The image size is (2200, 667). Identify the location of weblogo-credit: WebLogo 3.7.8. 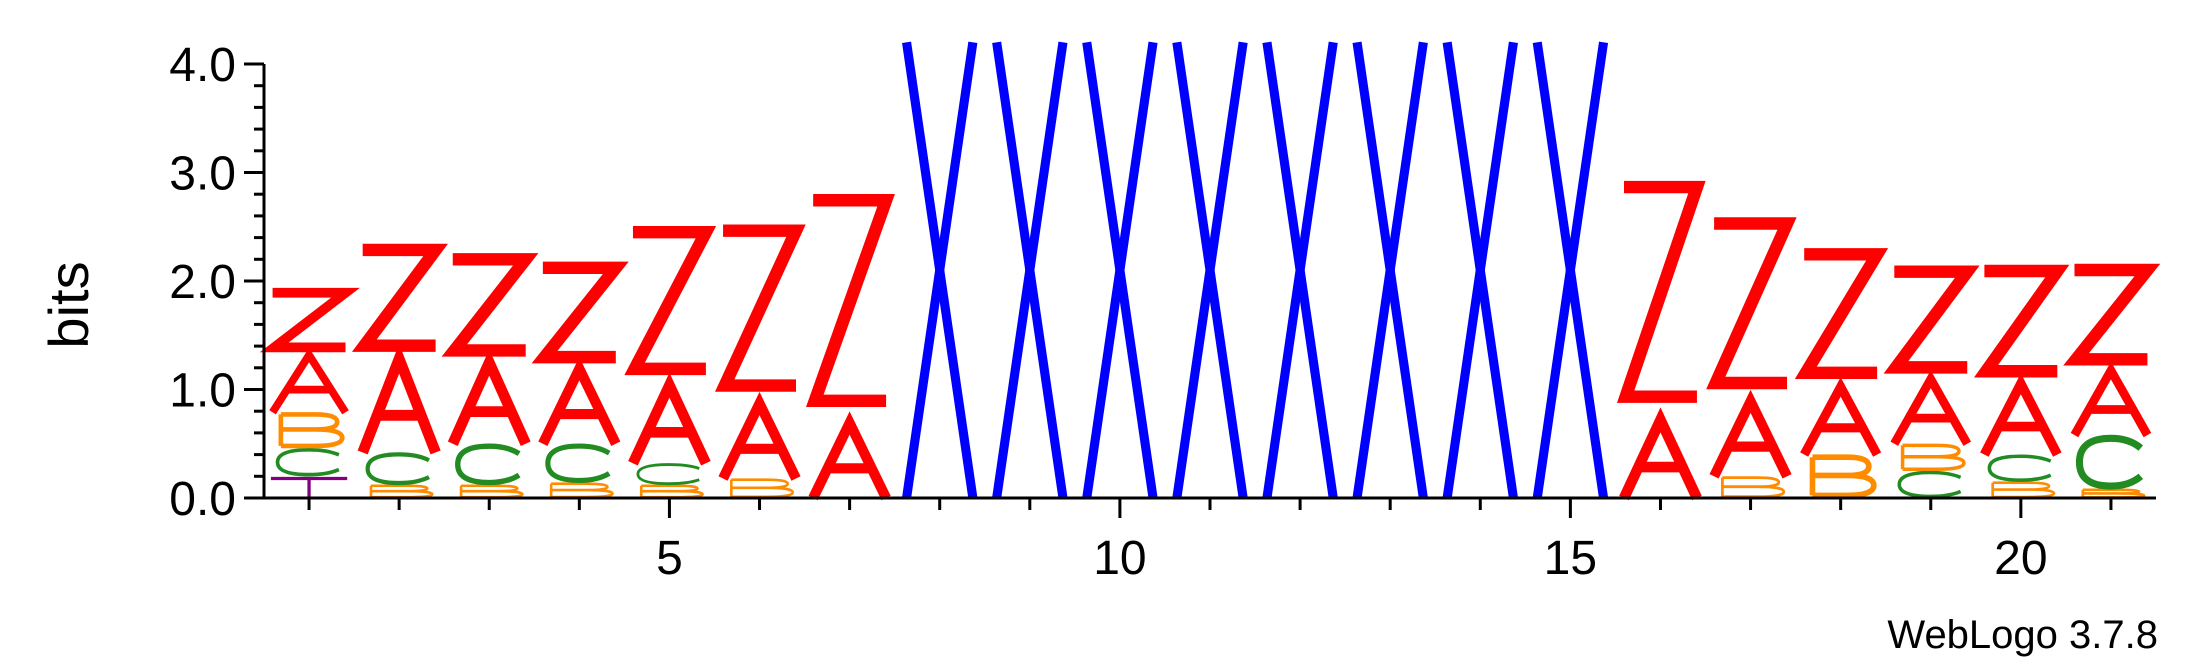
(2022, 635).